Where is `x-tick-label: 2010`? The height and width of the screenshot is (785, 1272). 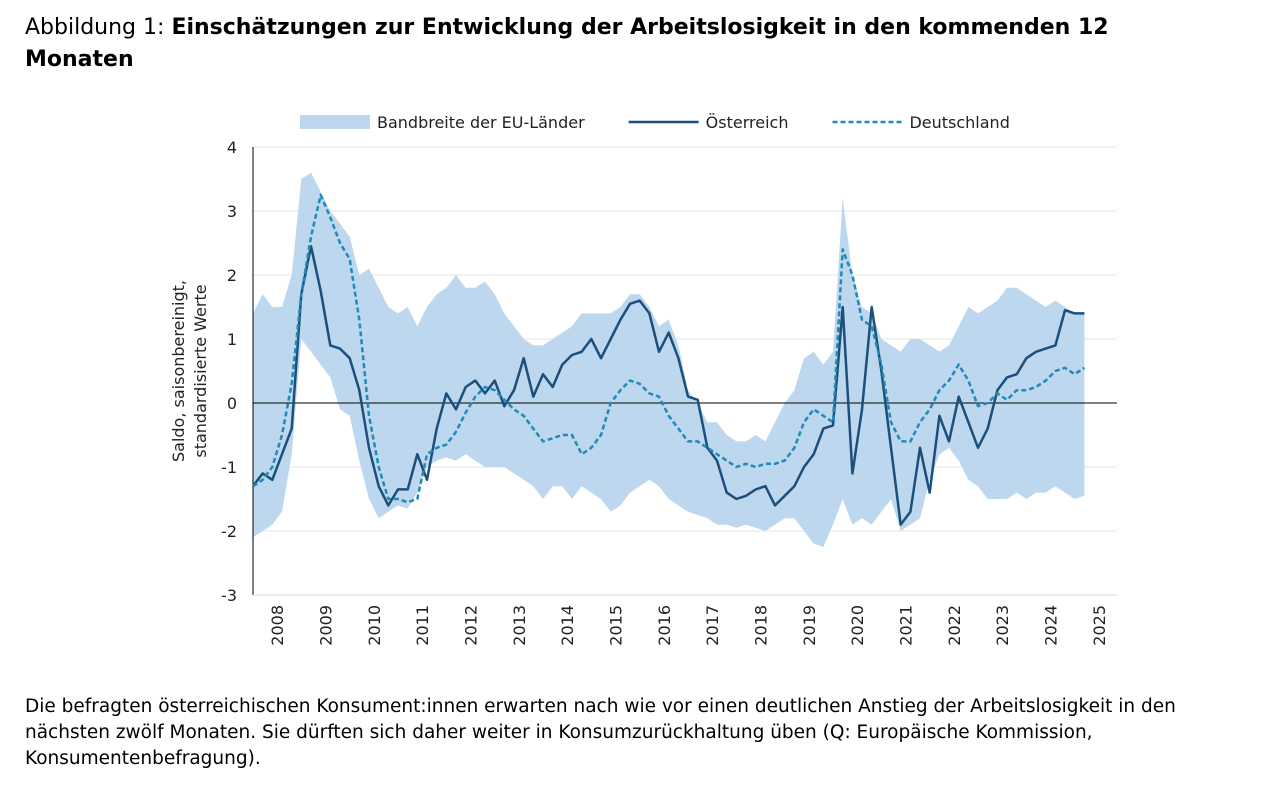 x-tick-label: 2010 is located at coordinates (374, 625).